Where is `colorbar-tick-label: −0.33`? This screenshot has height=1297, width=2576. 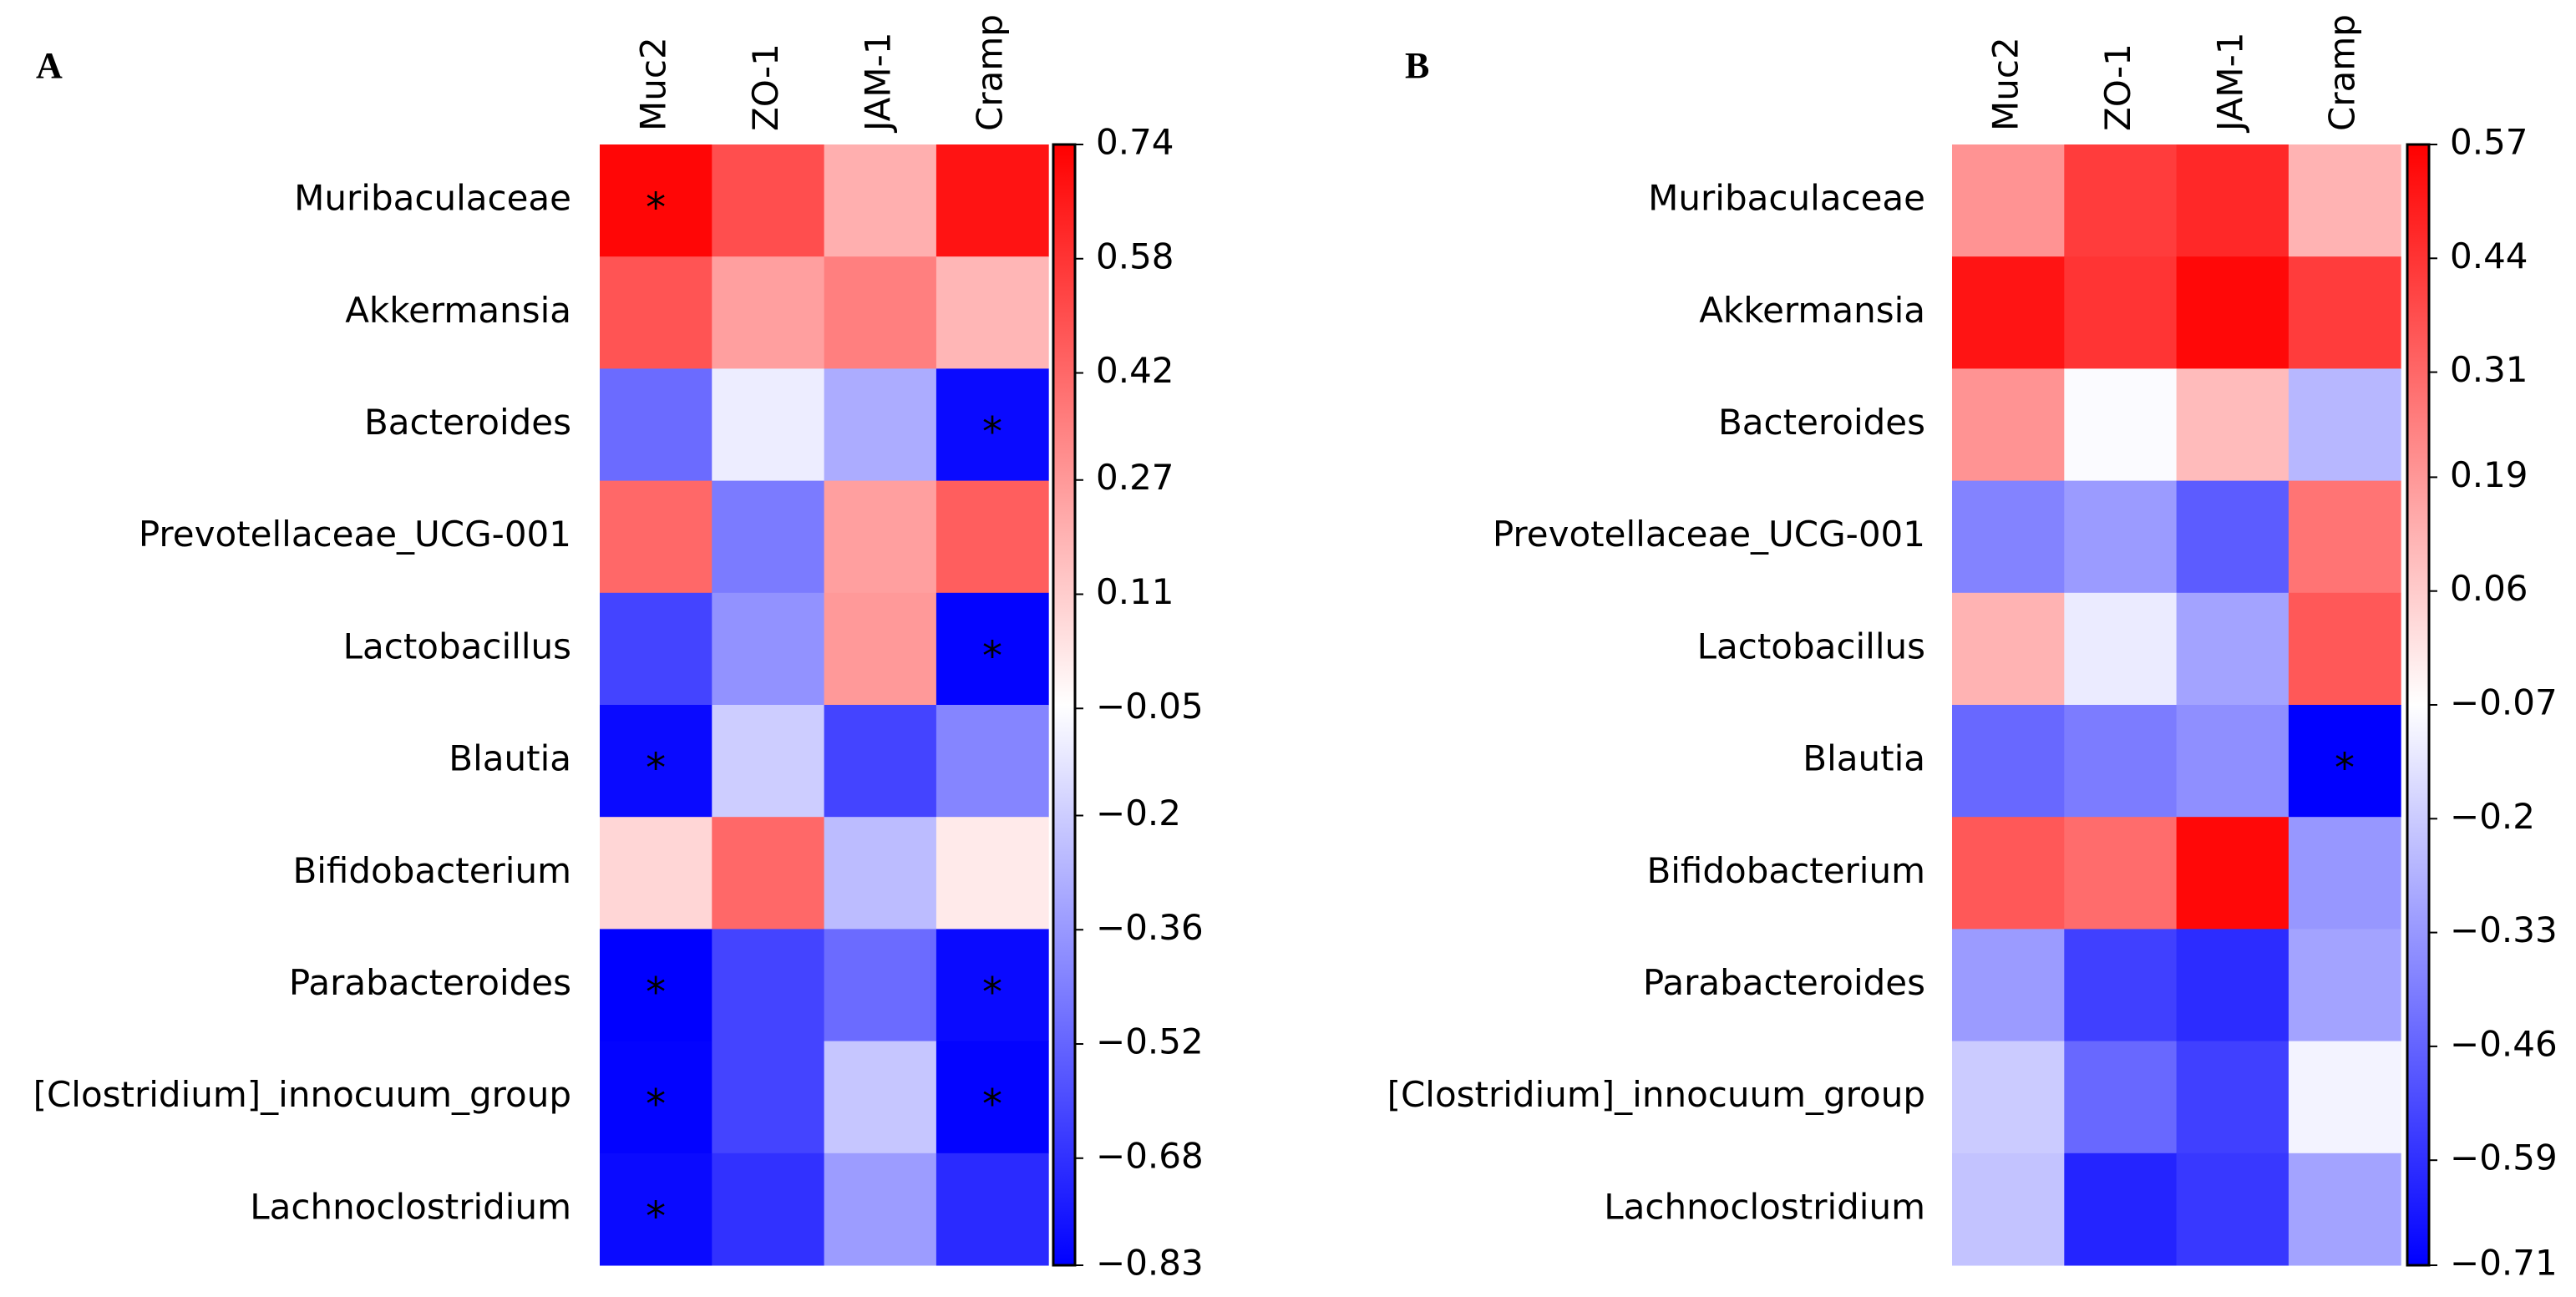 colorbar-tick-label: −0.33 is located at coordinates (2504, 929).